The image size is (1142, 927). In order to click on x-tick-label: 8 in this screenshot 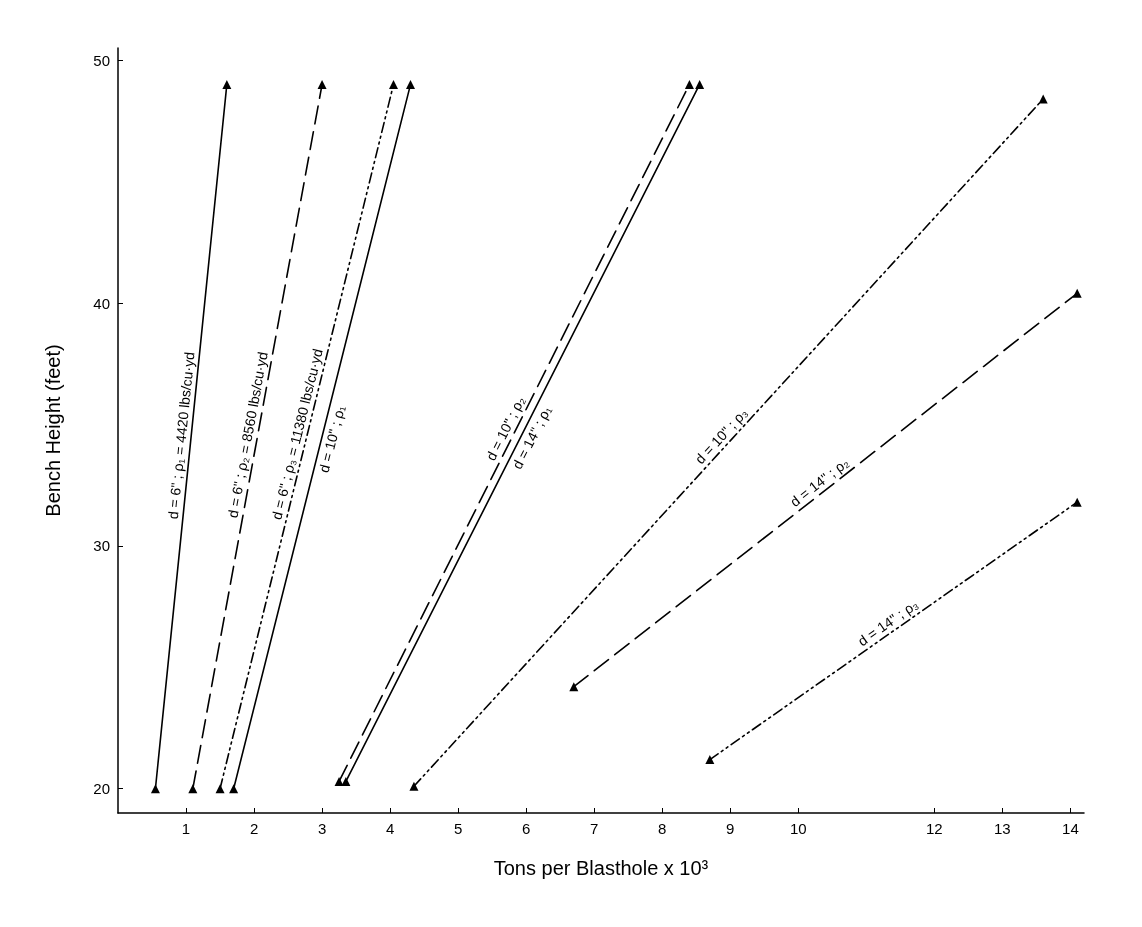, I will do `click(662, 828)`.